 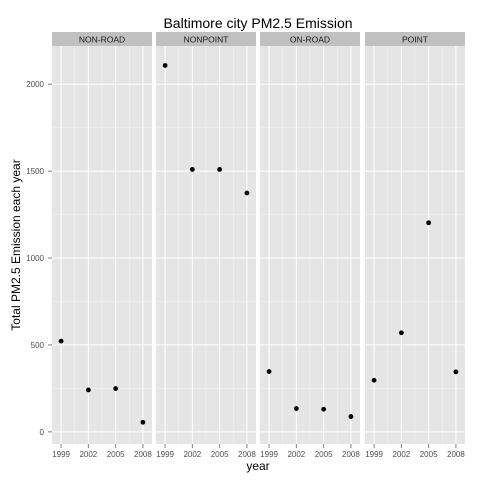 I want to click on facet-strip-label: NON-ROAD, so click(x=102, y=40).